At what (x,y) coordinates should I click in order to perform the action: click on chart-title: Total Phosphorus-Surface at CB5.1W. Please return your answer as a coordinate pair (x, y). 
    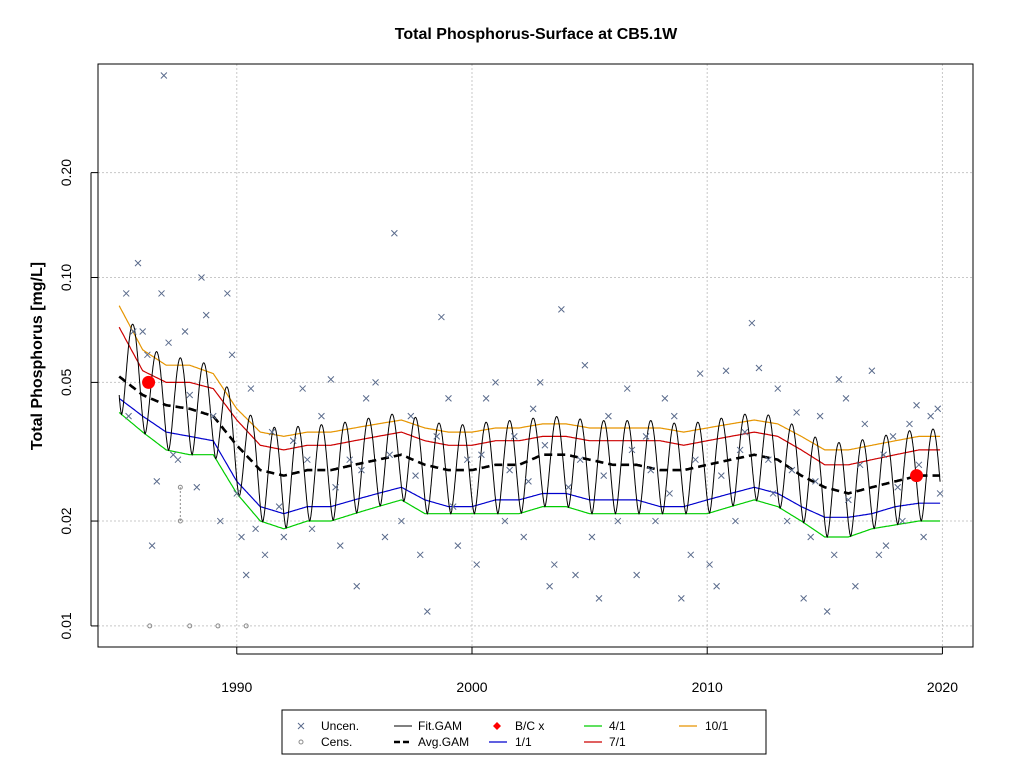
    Looking at the image, I should click on (536, 34).